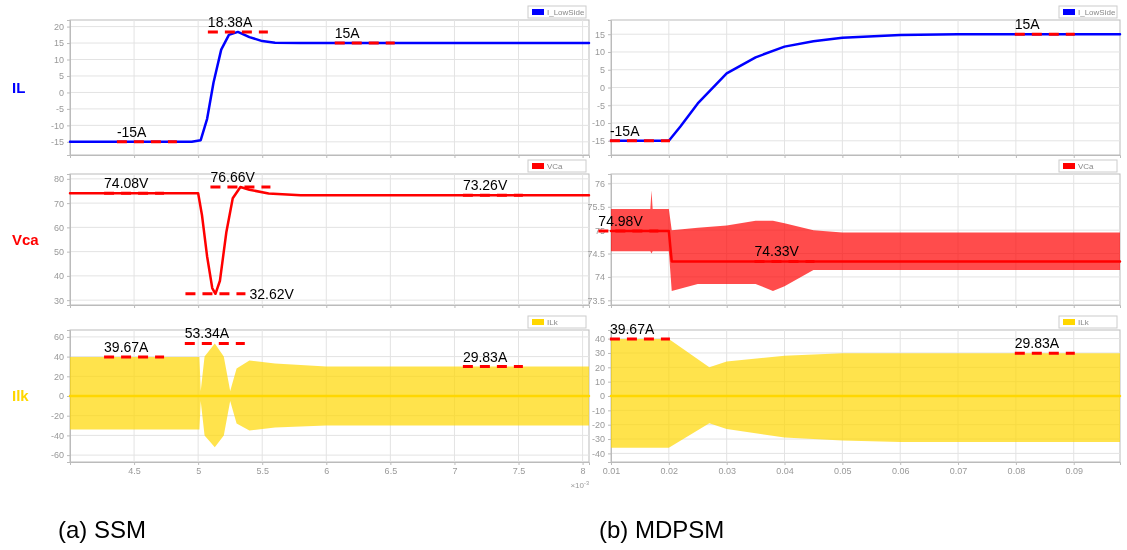 Image resolution: width=1127 pixels, height=550 pixels. Describe the element at coordinates (134, 471) in the screenshot. I see `x-tick-label: 4.5` at that location.